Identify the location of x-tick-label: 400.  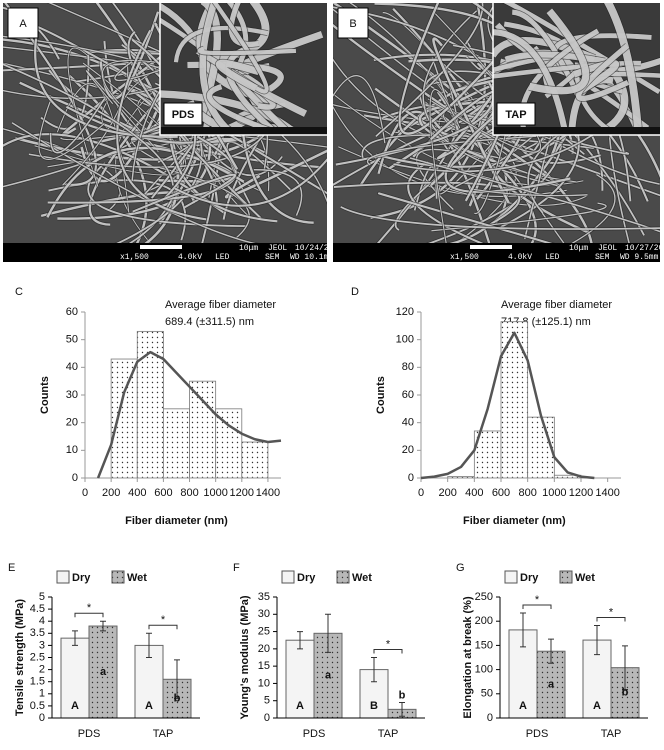
(137, 493).